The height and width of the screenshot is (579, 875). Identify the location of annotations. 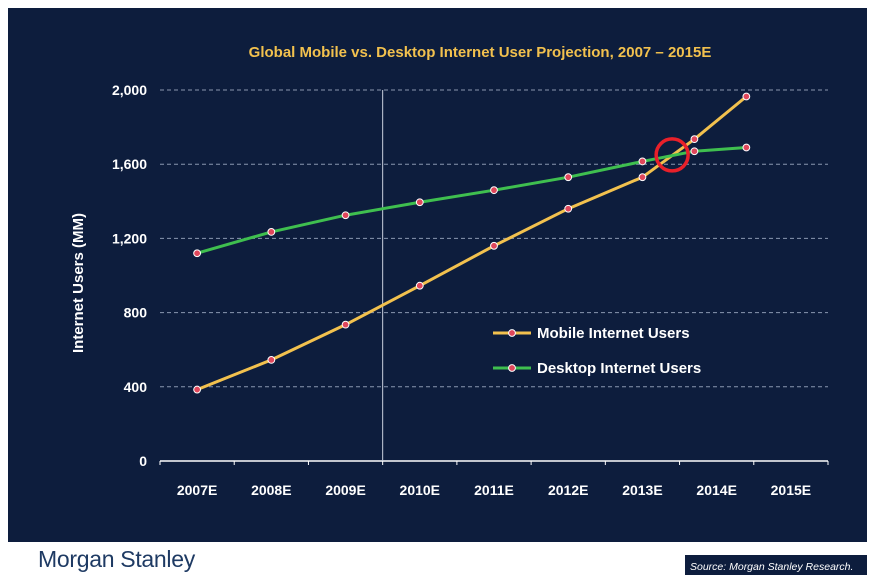
(672, 155).